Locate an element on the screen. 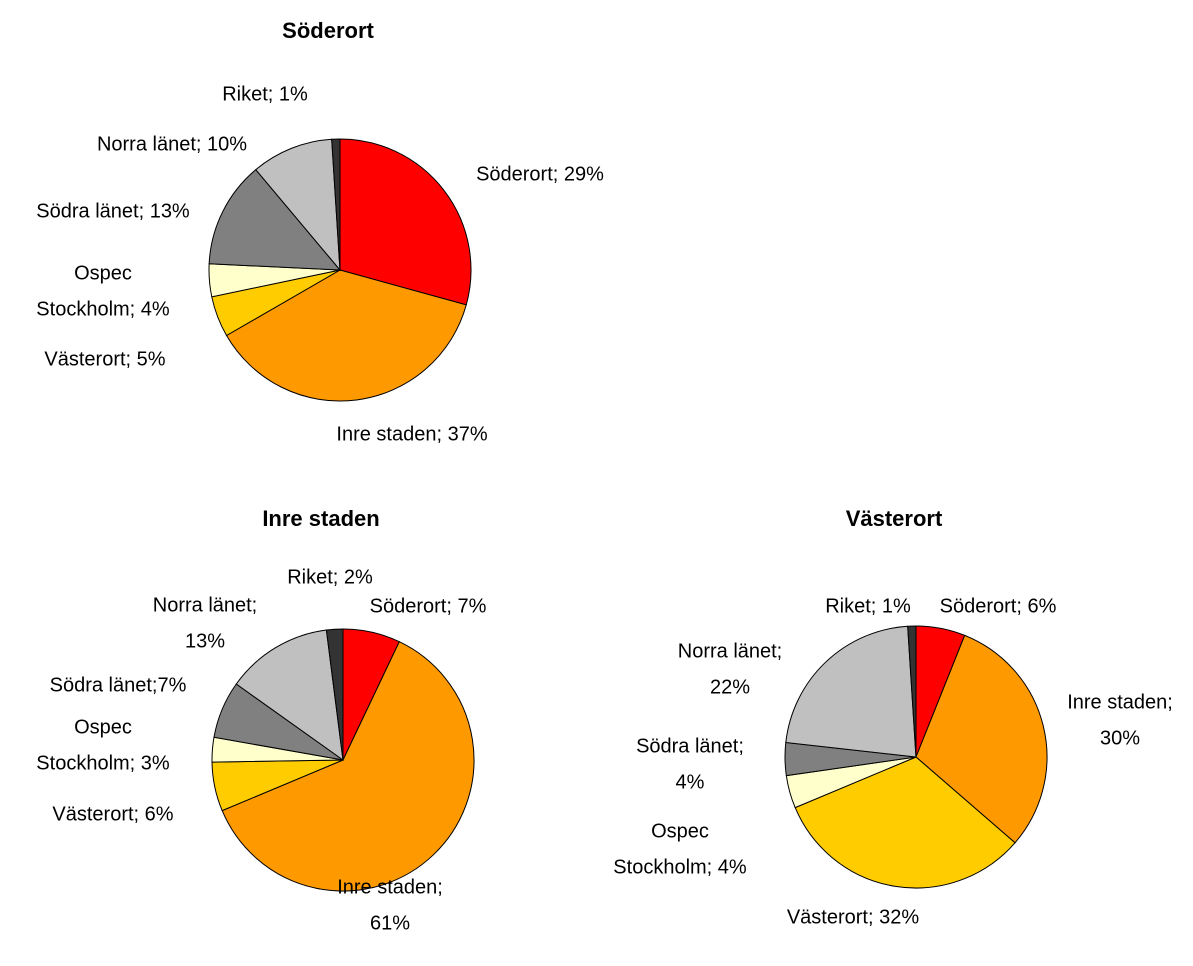 Image resolution: width=1193 pixels, height=966 pixels. data-label: 4% is located at coordinates (690, 782).